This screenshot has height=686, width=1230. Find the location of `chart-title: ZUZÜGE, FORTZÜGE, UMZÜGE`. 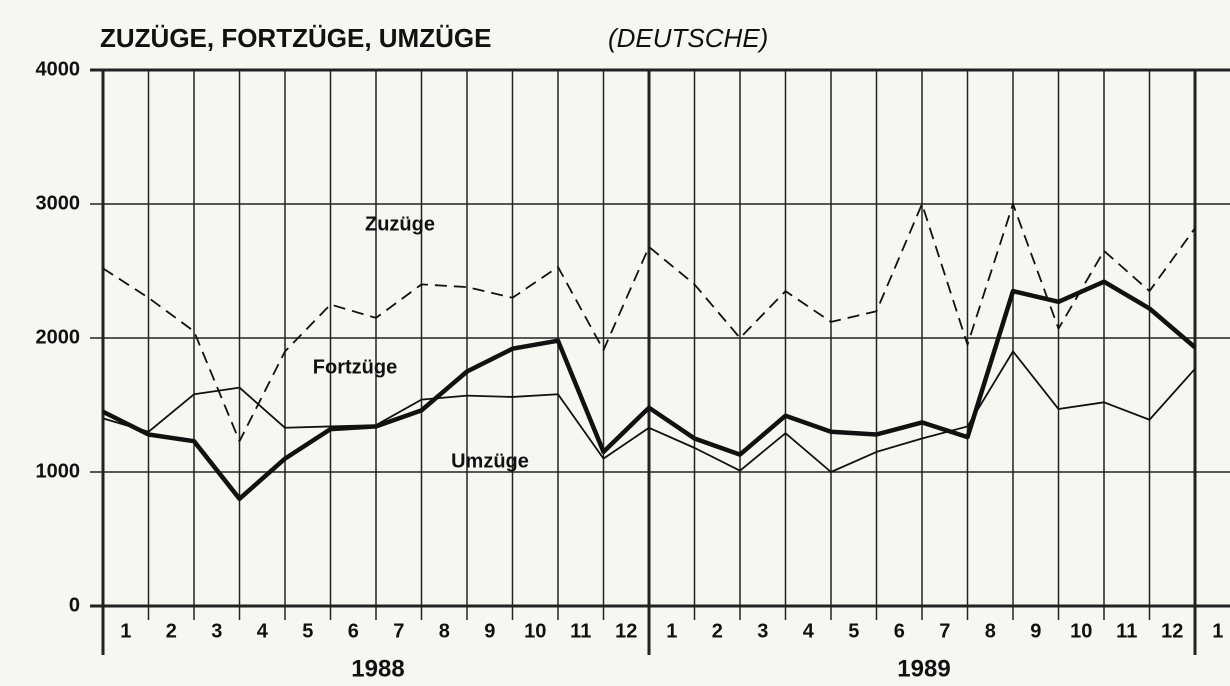

chart-title: ZUZÜGE, FORTZÜGE, UMZÜGE is located at coordinates (295, 38).